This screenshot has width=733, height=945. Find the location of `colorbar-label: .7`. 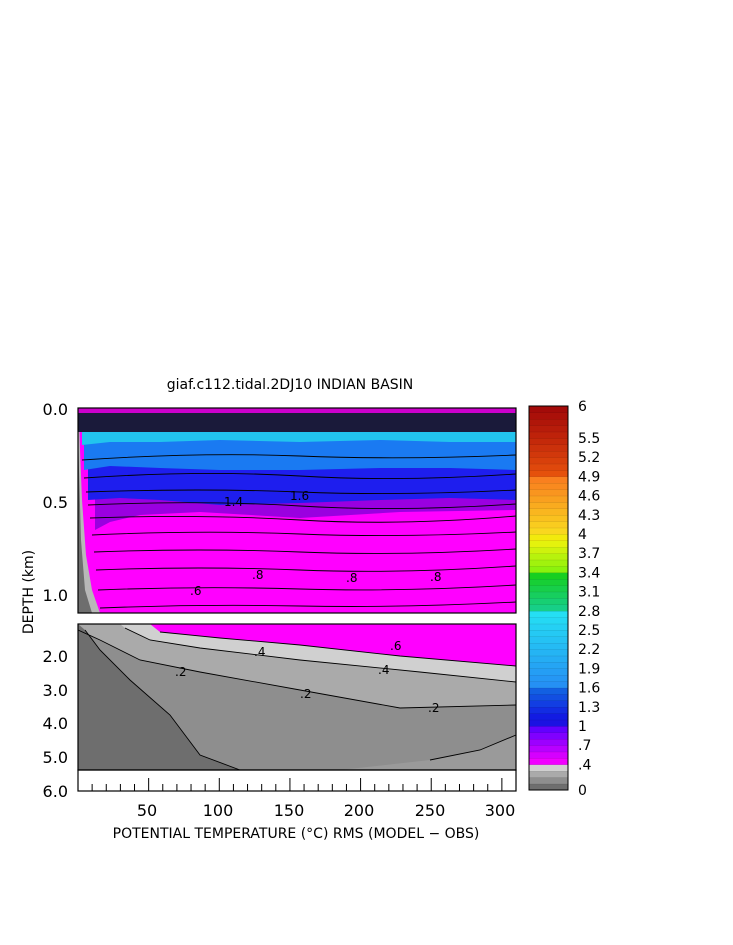

colorbar-label: .7 is located at coordinates (584, 746).